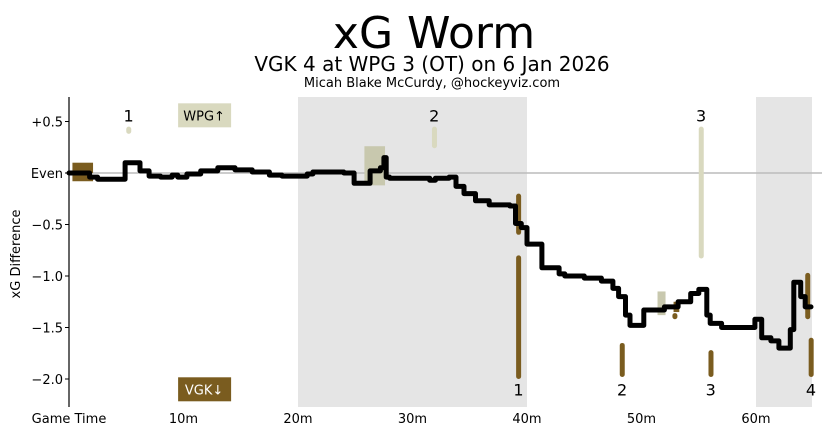 Image resolution: width=831 pixels, height=435 pixels. What do you see at coordinates (47, 123) in the screenshot?
I see `y-tick-label-0: +0.5` at bounding box center [47, 123].